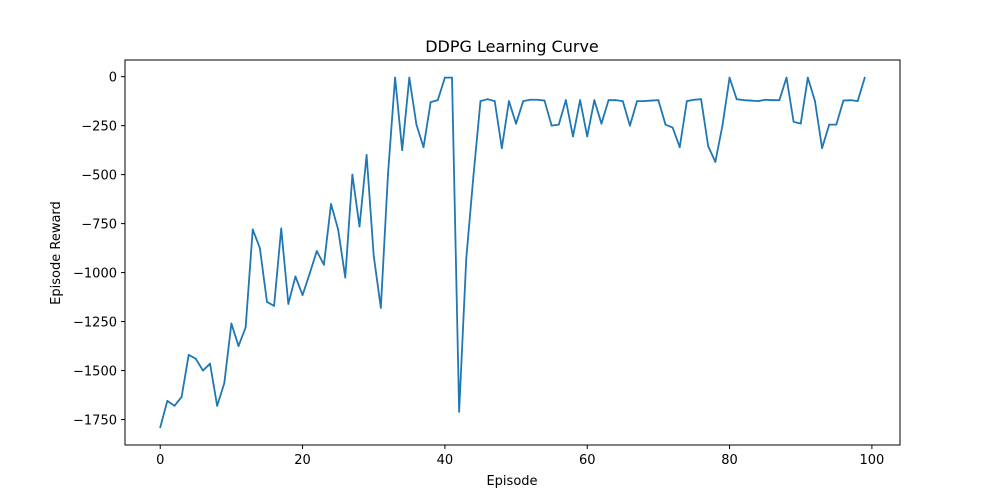 Image resolution: width=1000 pixels, height=500 pixels. I want to click on x-tick-label: 80, so click(729, 460).